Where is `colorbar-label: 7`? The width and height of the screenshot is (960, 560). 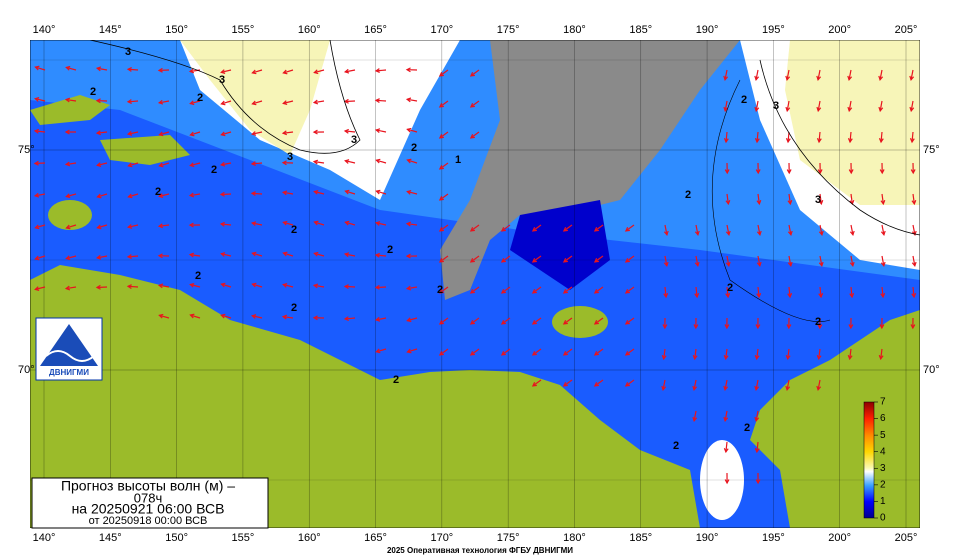
colorbar-label: 7 is located at coordinates (883, 402).